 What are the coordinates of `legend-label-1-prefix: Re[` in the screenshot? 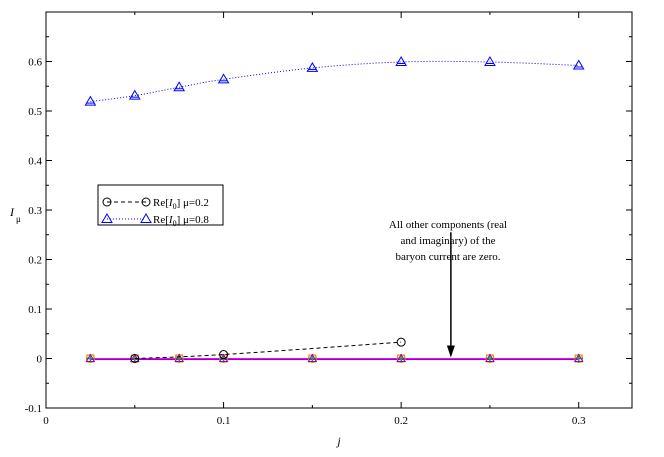 It's located at (161, 203).